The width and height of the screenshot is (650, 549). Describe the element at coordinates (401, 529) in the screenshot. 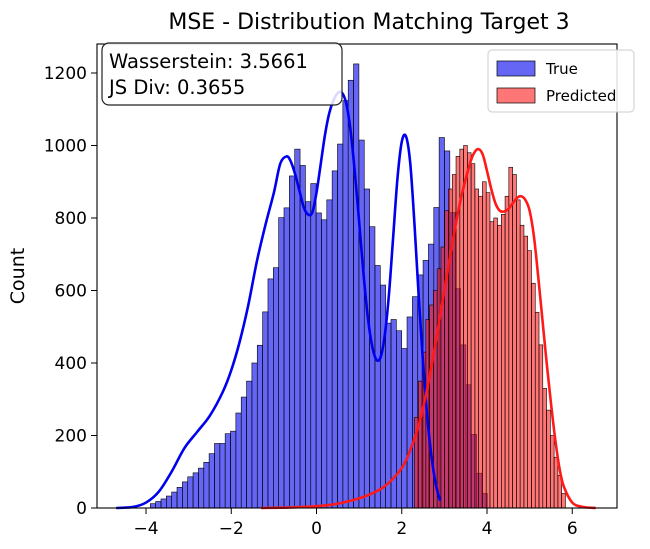

I see `x-tick-label: 2` at that location.